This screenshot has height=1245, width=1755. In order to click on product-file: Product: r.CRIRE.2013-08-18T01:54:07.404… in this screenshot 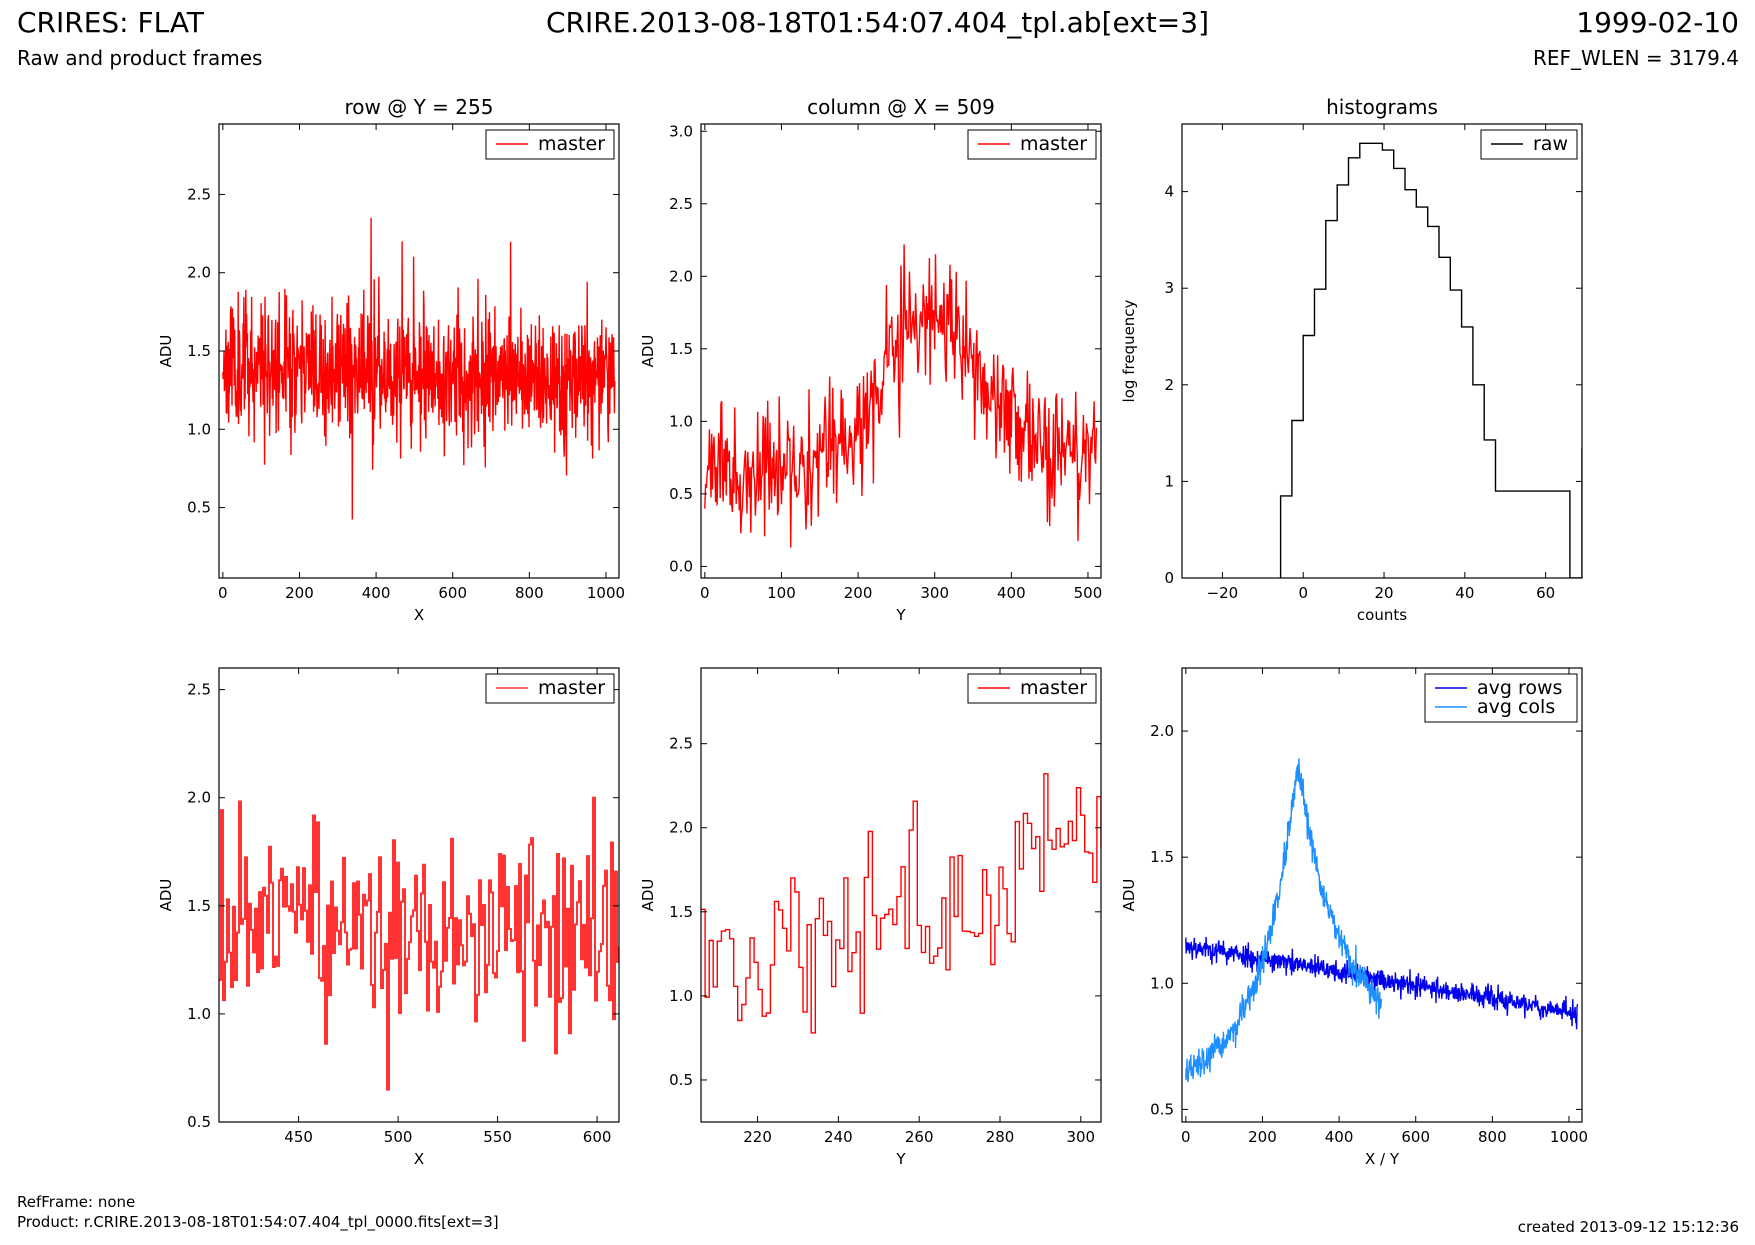, I will do `click(258, 1222)`.